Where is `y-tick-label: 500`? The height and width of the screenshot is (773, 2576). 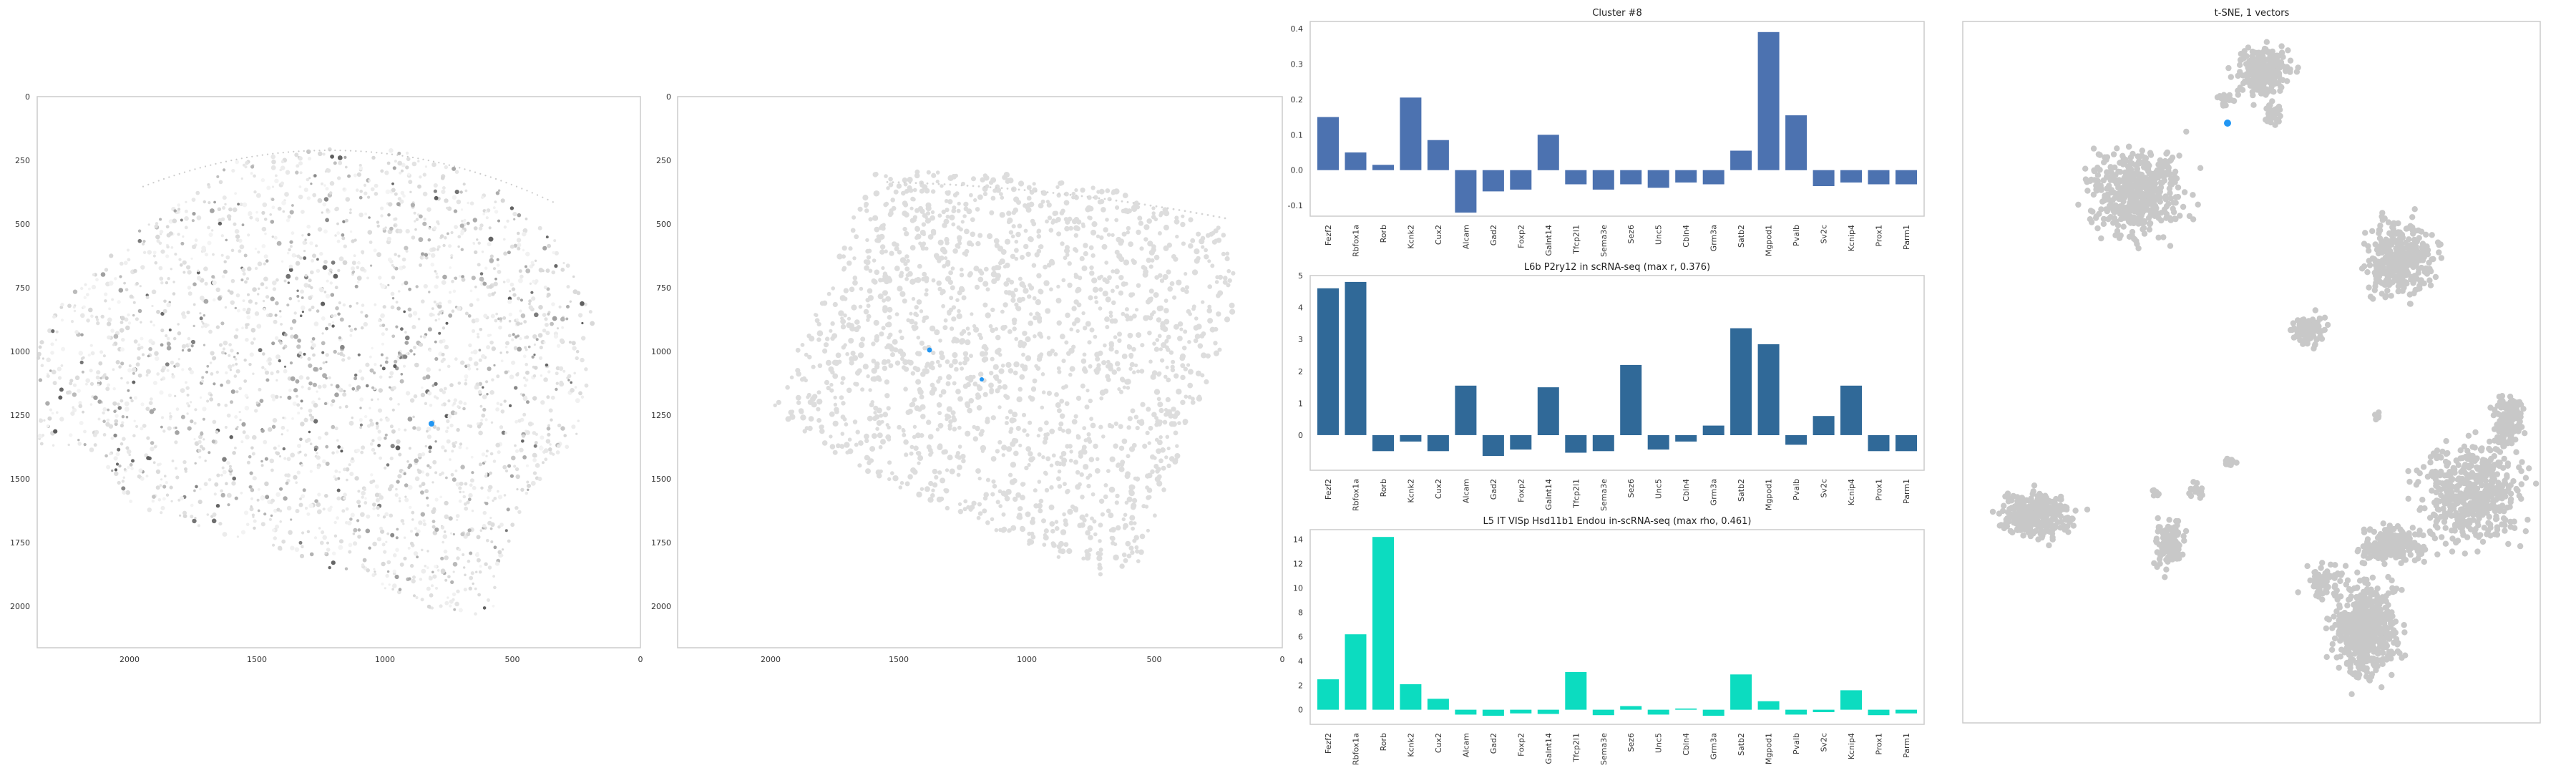 y-tick-label: 500 is located at coordinates (22, 225).